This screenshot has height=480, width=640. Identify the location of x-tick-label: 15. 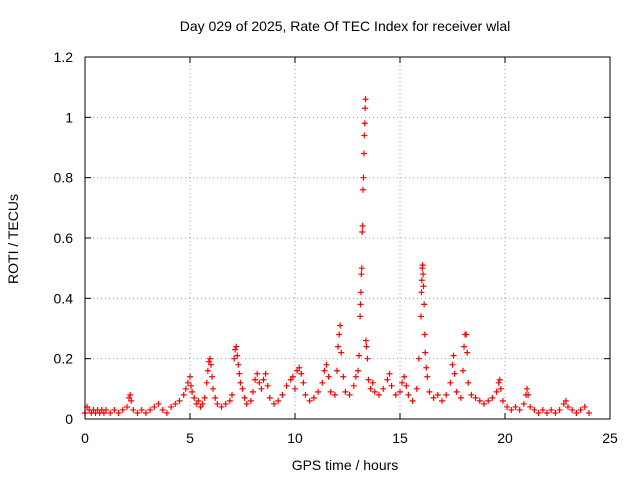
(400, 438).